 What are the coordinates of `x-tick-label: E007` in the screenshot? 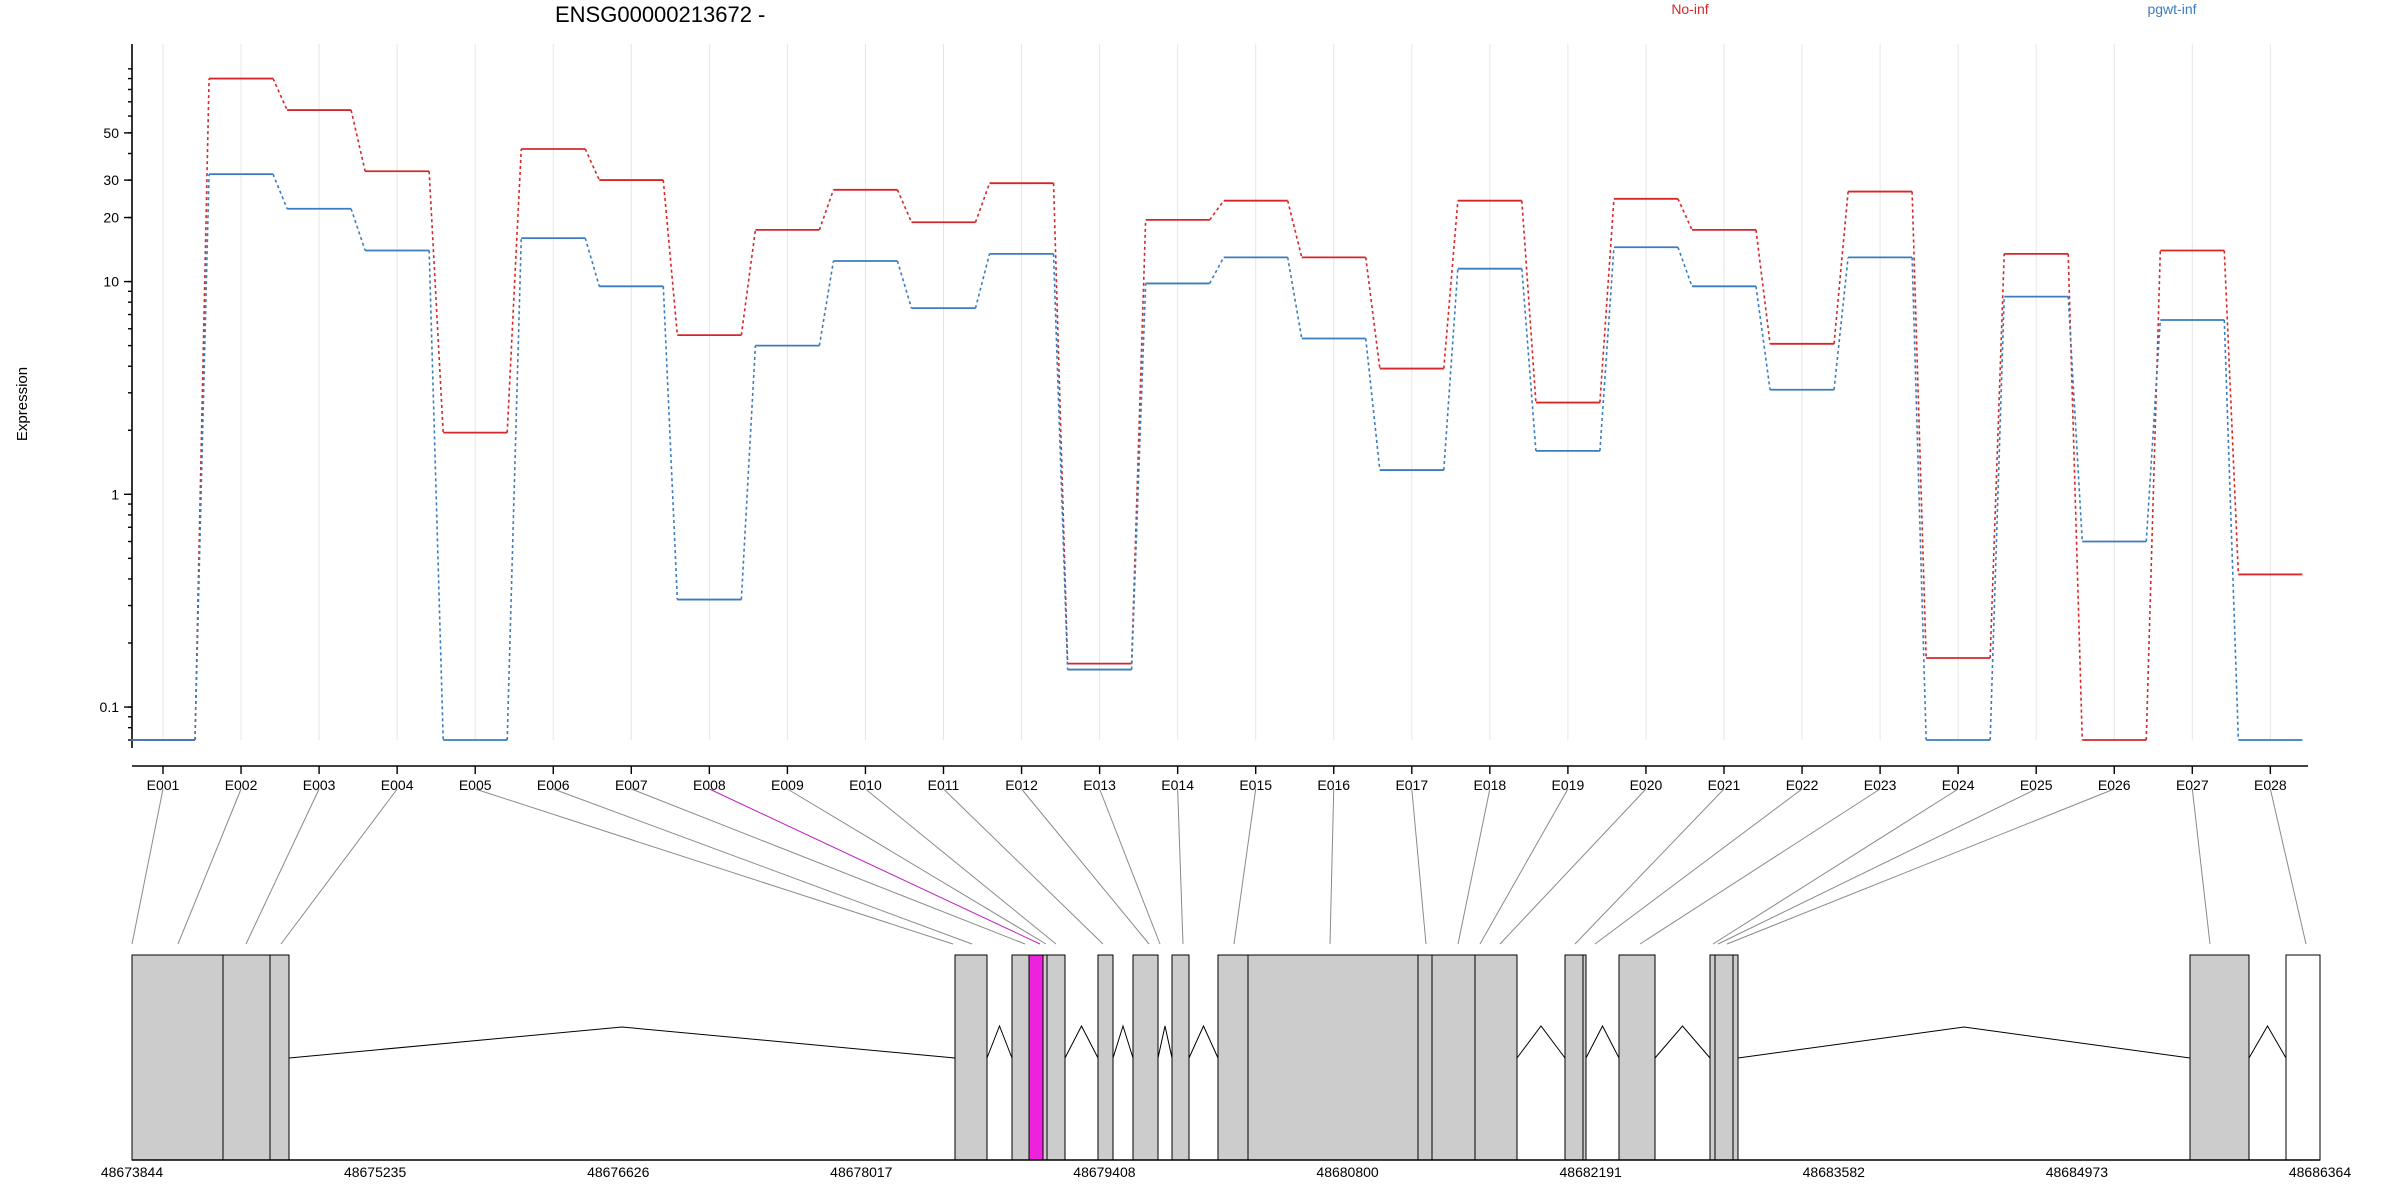 It's located at (631, 785).